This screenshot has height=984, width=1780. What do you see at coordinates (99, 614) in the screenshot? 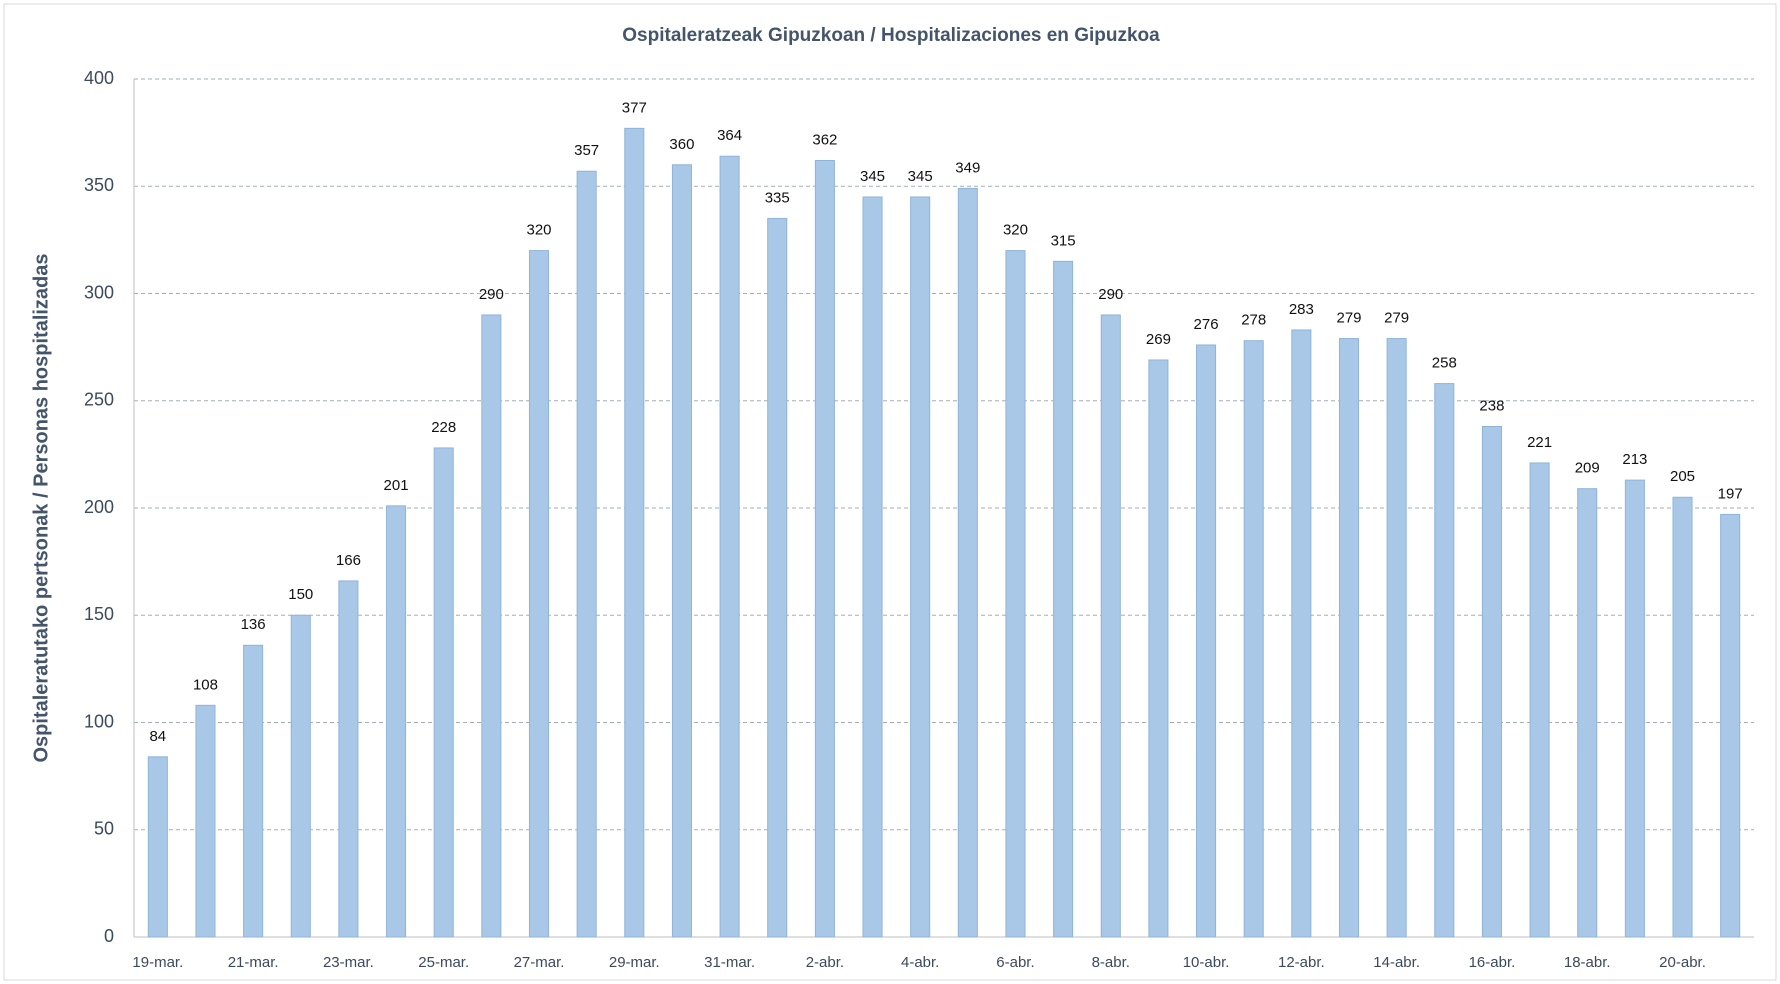
I see `y-tick-label: 150` at bounding box center [99, 614].